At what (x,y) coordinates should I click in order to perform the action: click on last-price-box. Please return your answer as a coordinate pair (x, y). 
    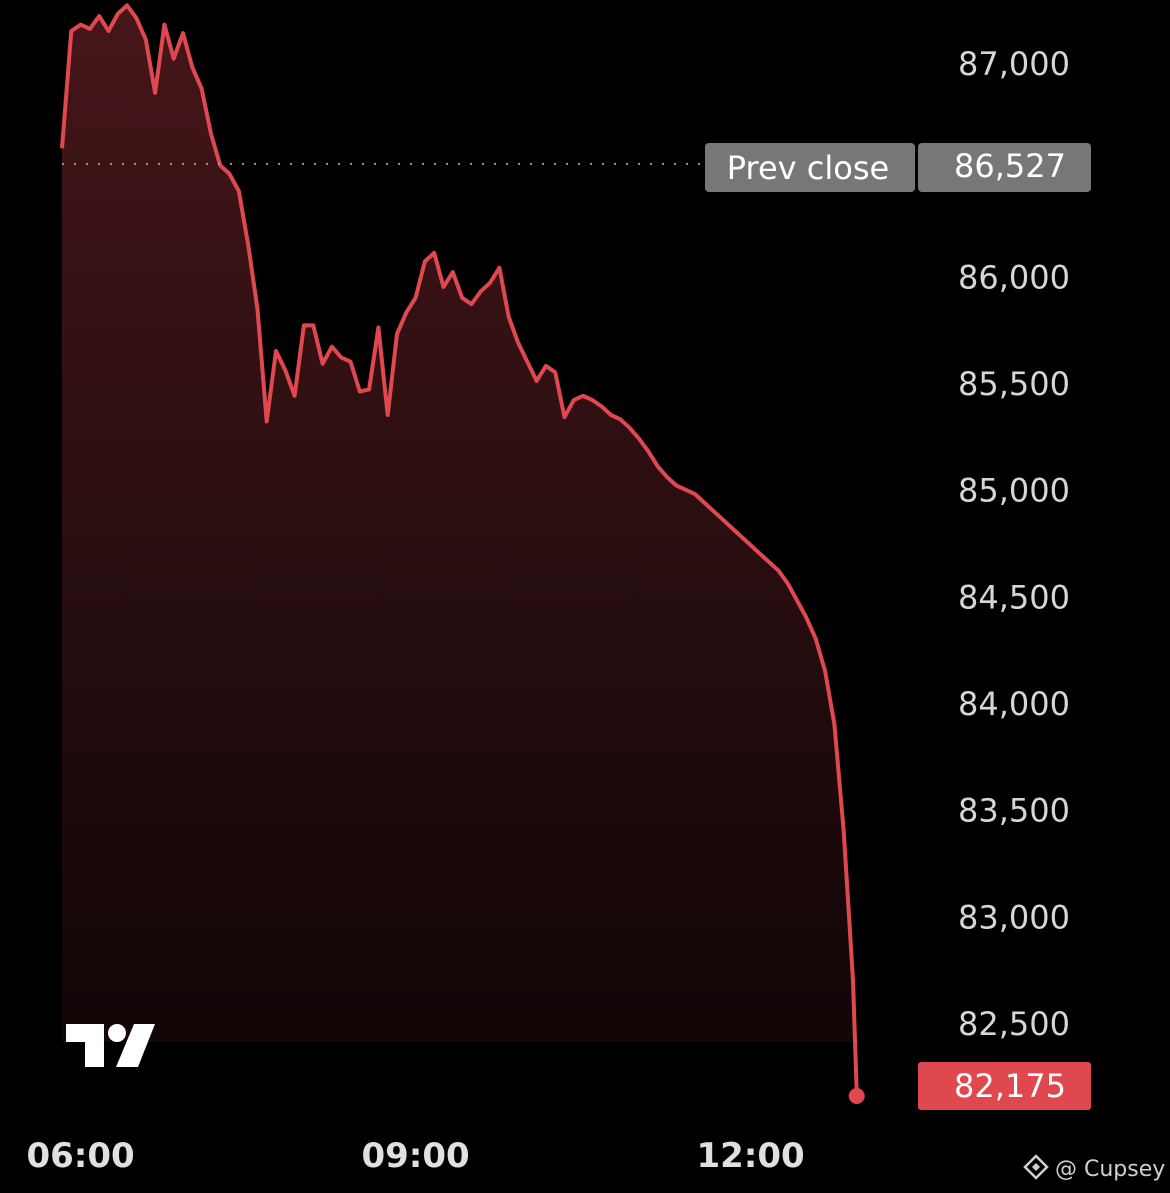
    Looking at the image, I should click on (1004, 1086).